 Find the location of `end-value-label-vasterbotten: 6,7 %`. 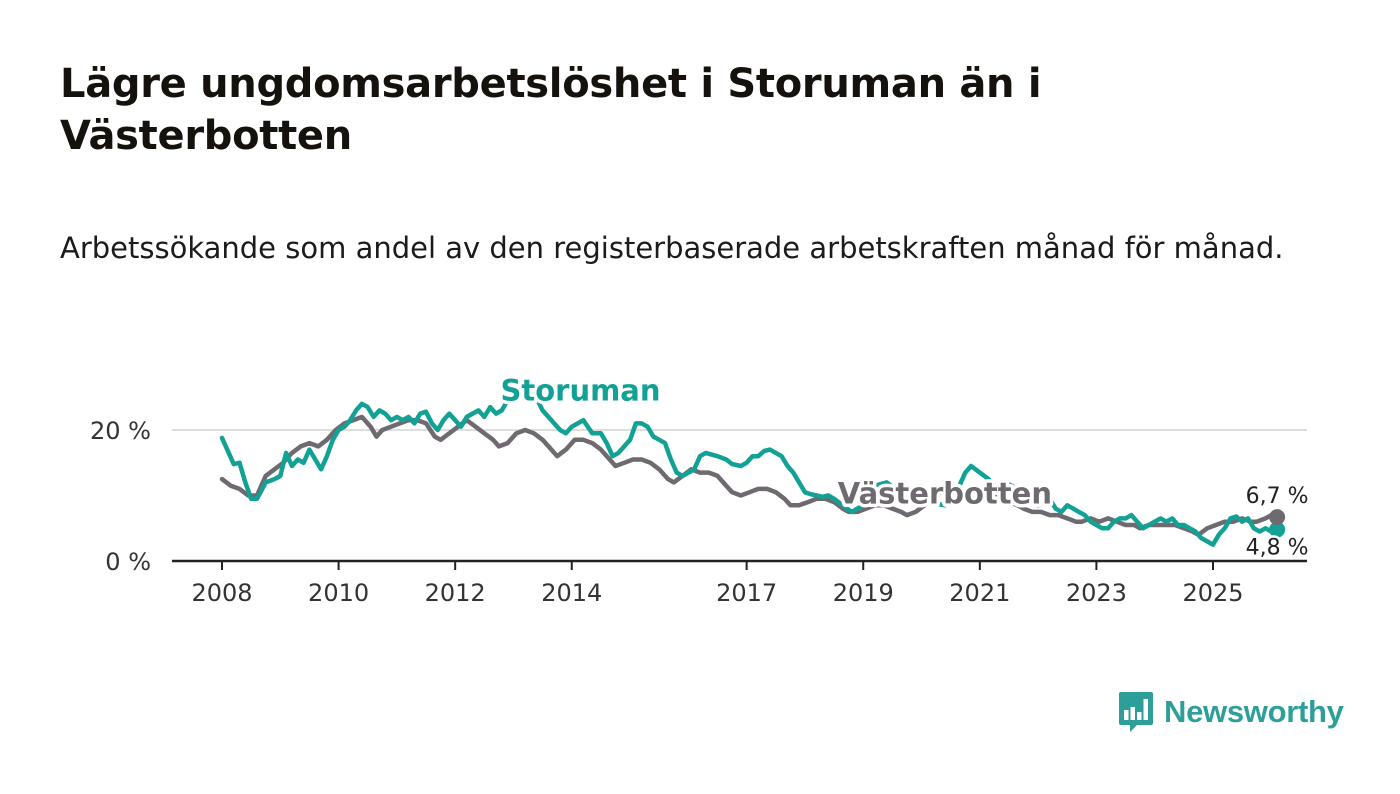

end-value-label-vasterbotten: 6,7 % is located at coordinates (1277, 496).